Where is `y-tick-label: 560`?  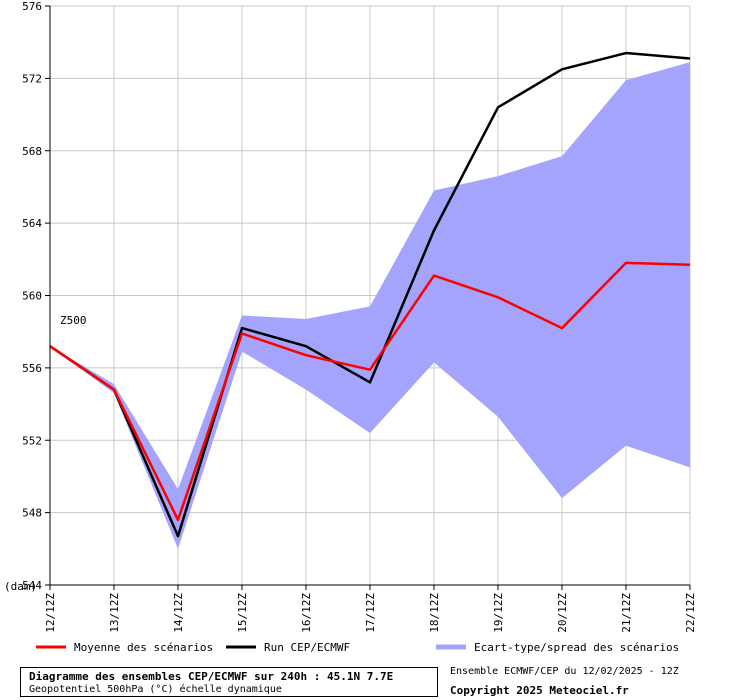
y-tick-label: 560 is located at coordinates (32, 296).